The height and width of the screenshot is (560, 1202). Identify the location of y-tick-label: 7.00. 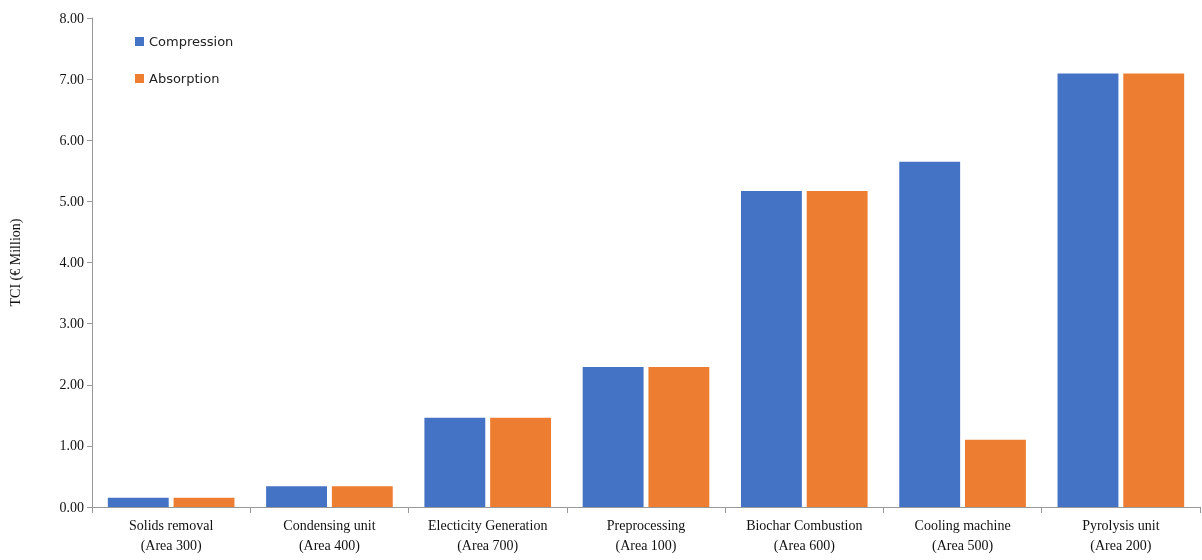
(71, 79).